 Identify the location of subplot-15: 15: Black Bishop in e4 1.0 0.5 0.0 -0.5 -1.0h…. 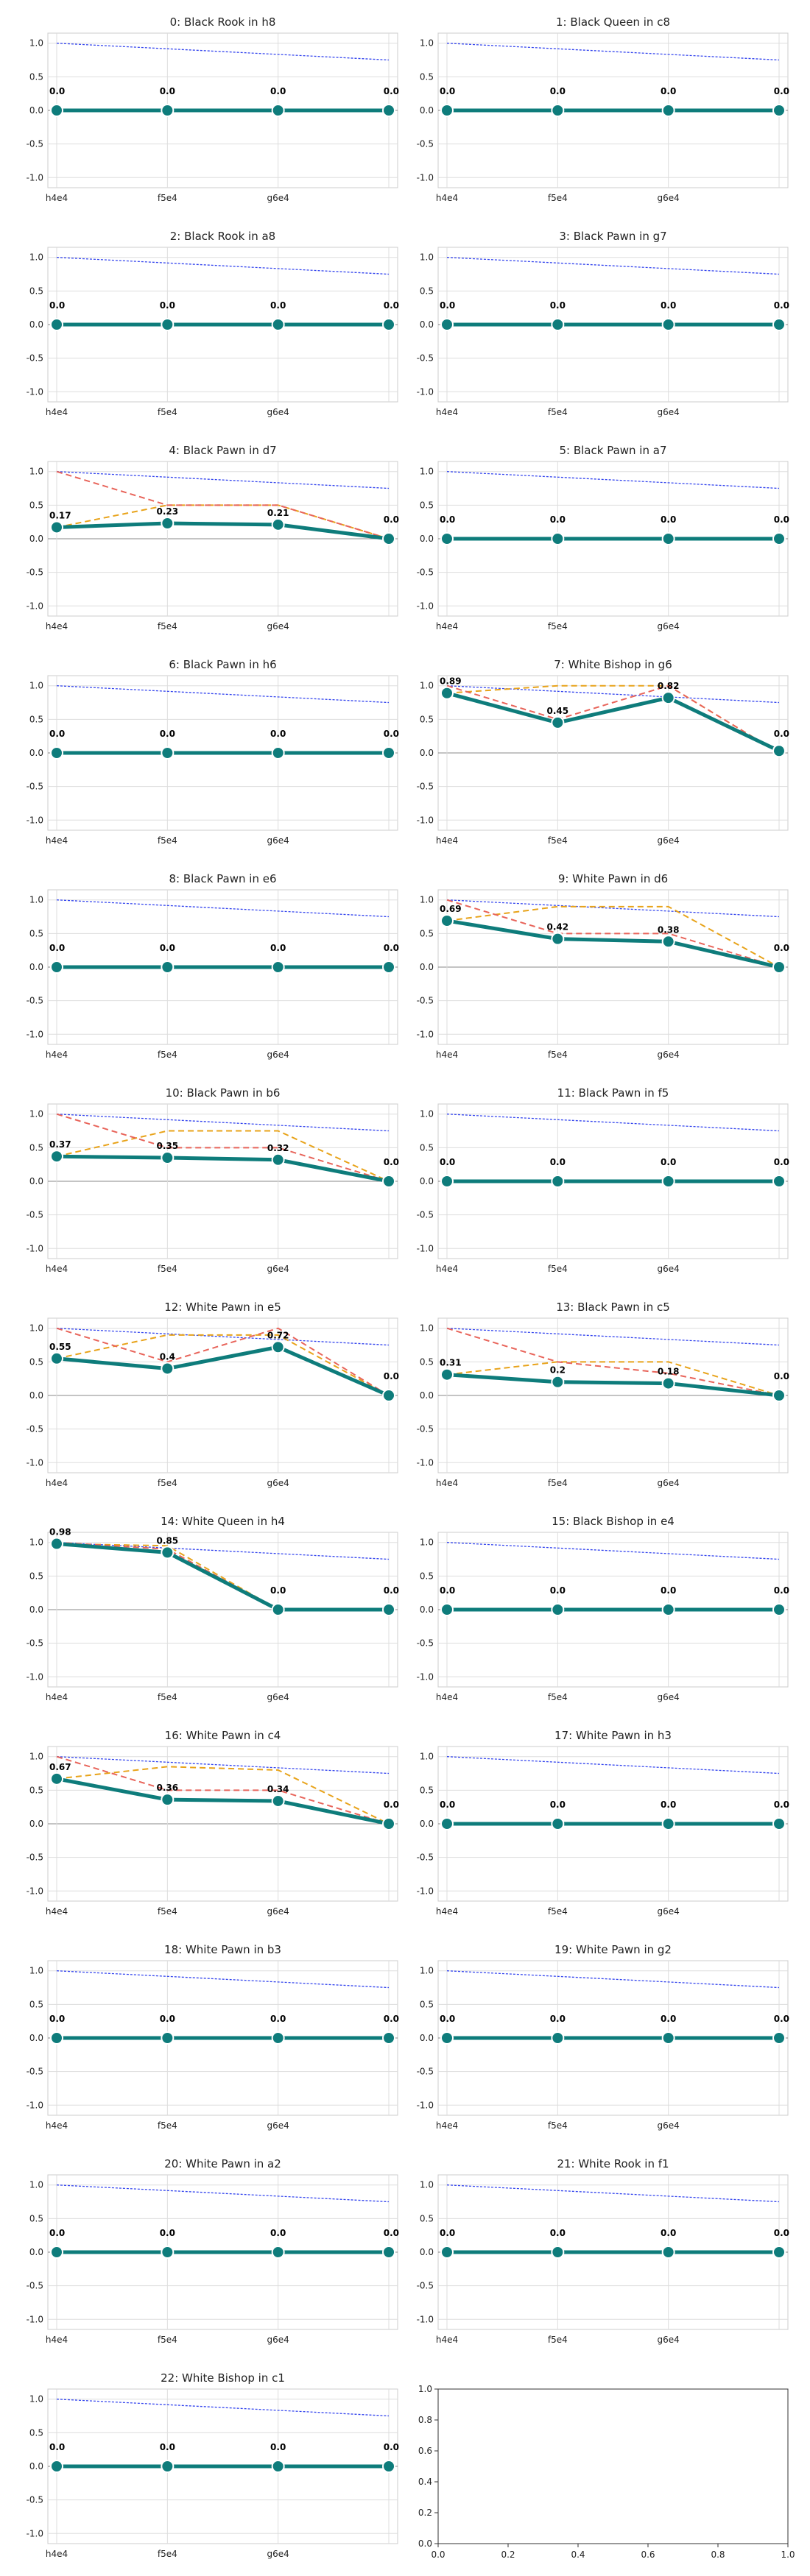
(603, 1608).